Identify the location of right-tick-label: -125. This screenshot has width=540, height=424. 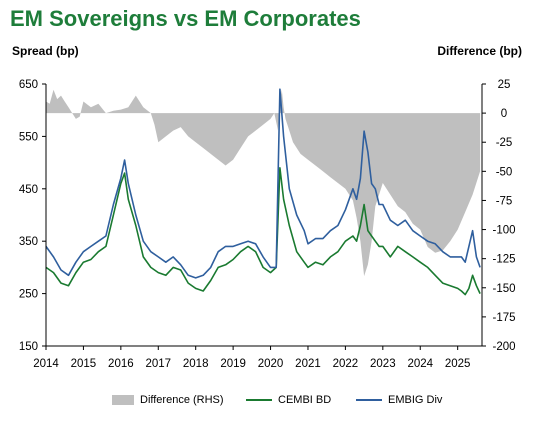
(503, 260).